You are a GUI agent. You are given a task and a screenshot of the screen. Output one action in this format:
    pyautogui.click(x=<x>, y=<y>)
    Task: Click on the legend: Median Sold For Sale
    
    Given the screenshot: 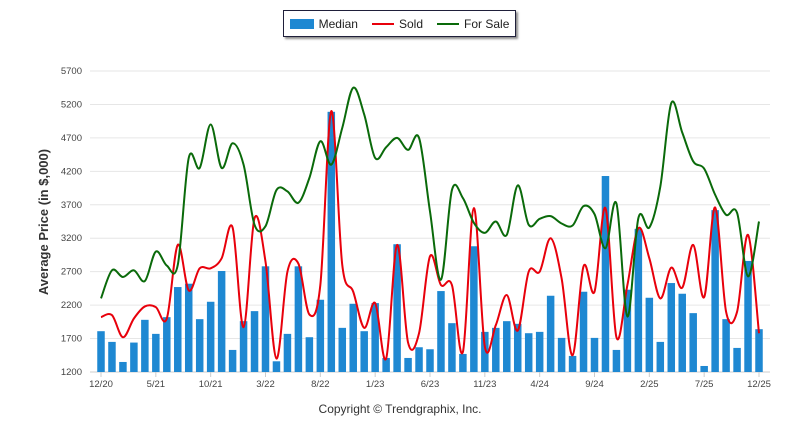 What is the action you would take?
    pyautogui.click(x=399, y=23)
    